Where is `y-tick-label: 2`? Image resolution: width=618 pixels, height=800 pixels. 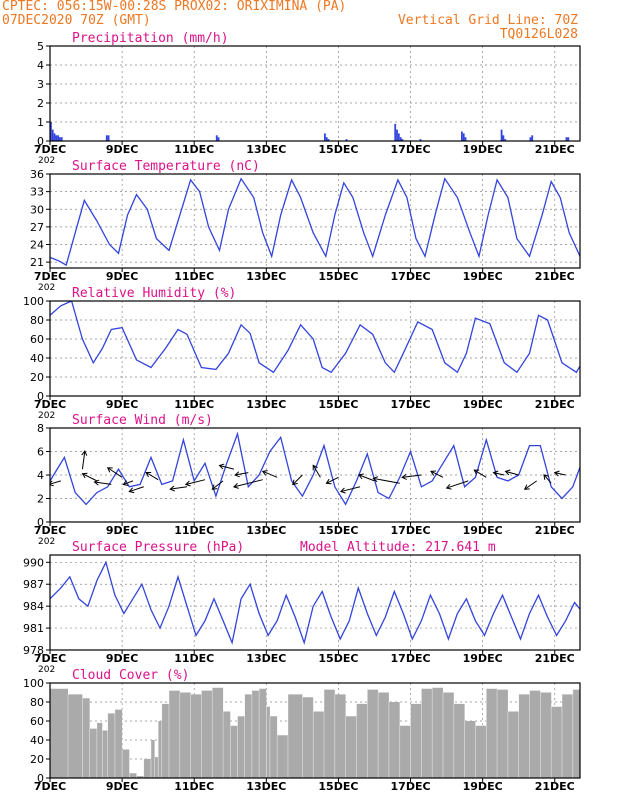
y-tick-label: 2 is located at coordinates (40, 103).